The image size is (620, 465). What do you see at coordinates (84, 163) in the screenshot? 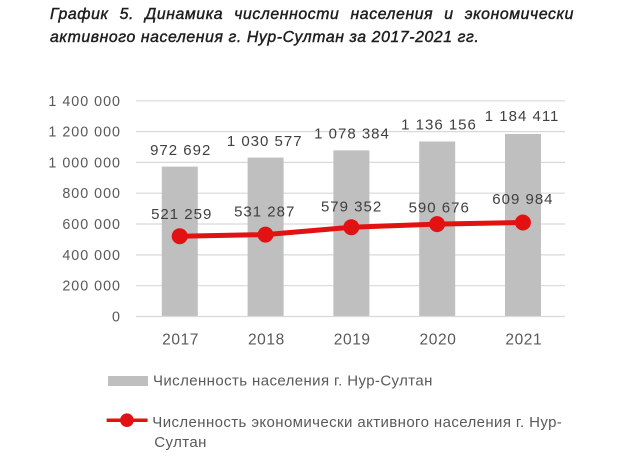
I see `svg-text: 1 000 000` at bounding box center [84, 163].